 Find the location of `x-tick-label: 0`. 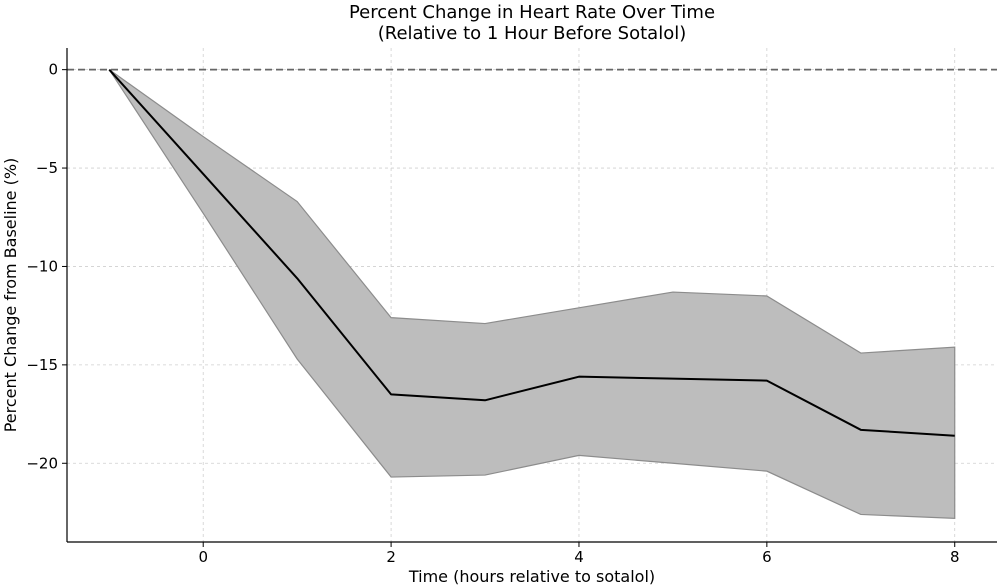

x-tick-label: 0 is located at coordinates (203, 557).